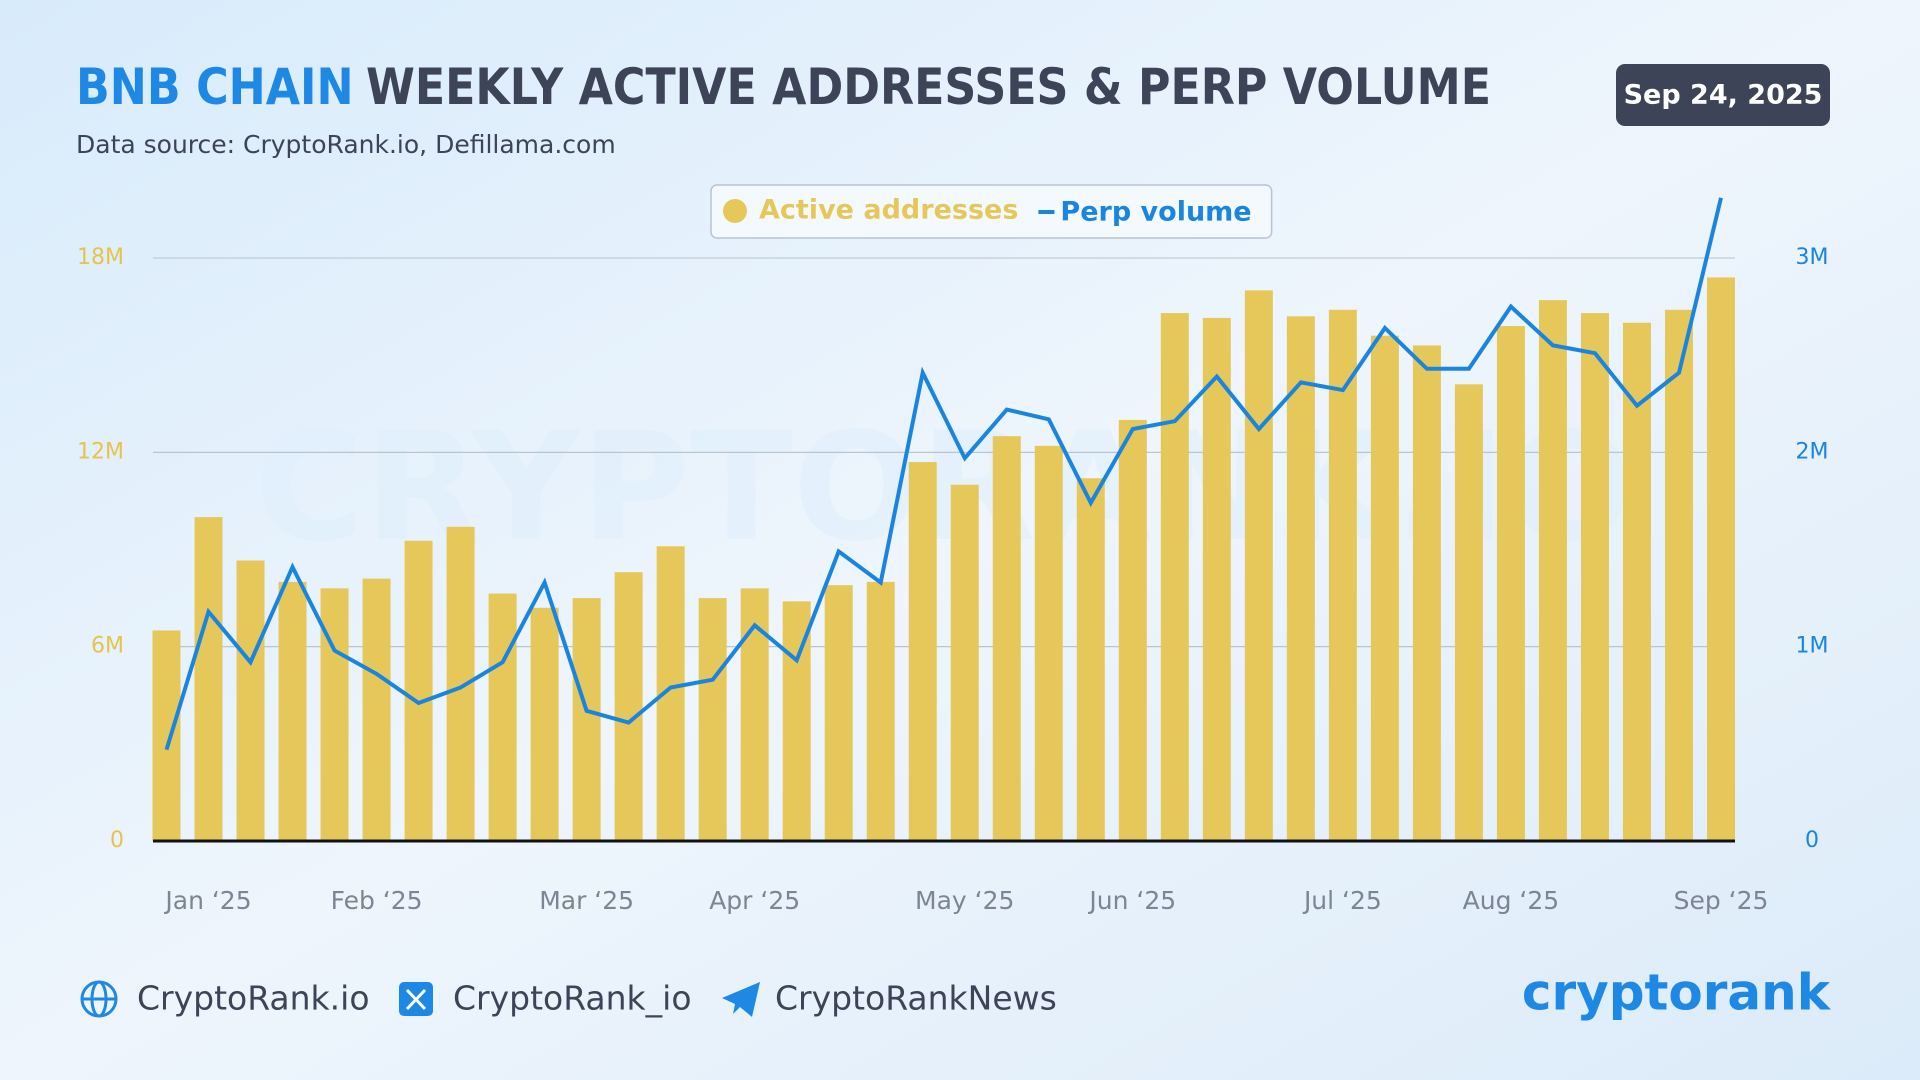 This screenshot has width=1920, height=1080. I want to click on x-tick-label: Feb ‘25, so click(377, 900).